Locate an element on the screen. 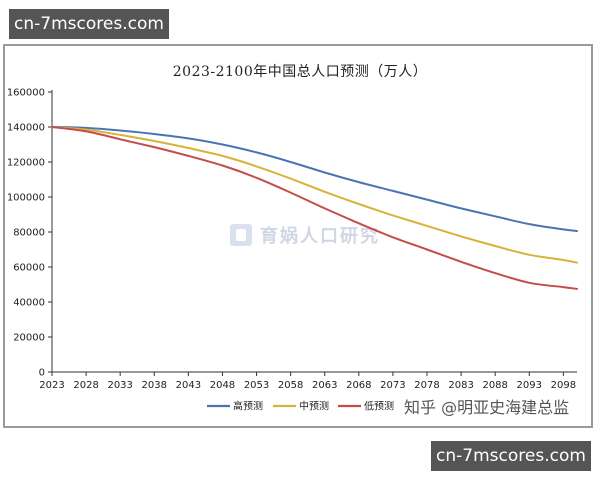 The image size is (600, 480). x-tick-label: 2053 is located at coordinates (256, 385).